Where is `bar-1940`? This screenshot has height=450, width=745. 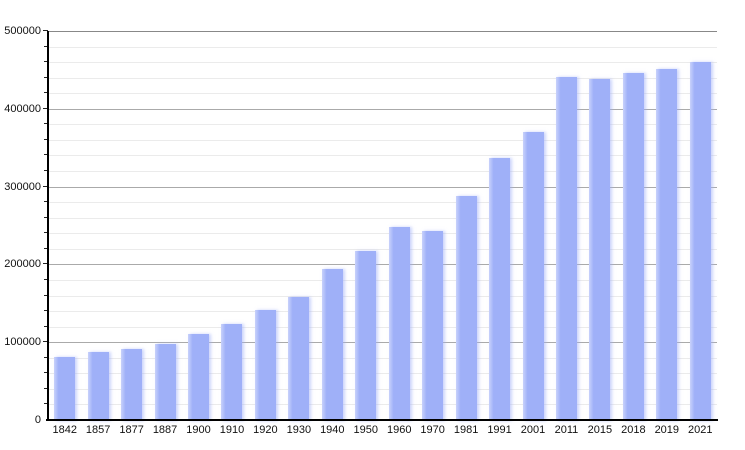 bar-1940 is located at coordinates (332, 345).